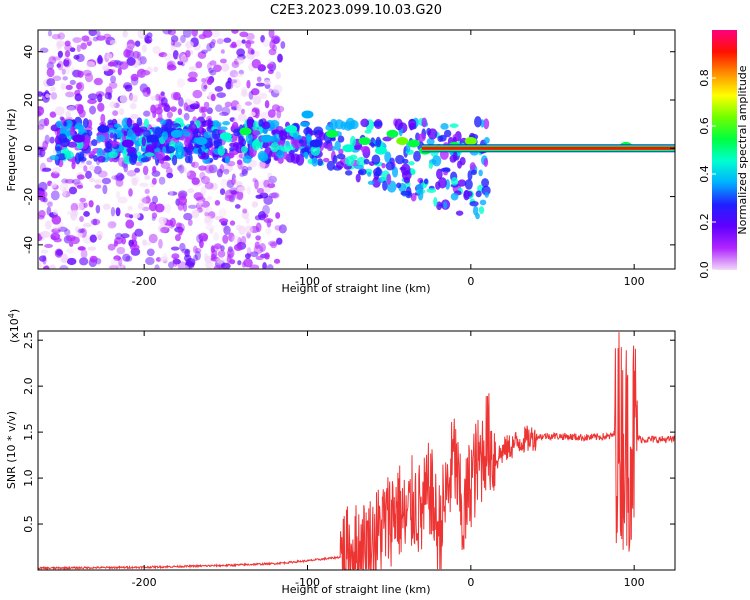 Image resolution: width=750 pixels, height=600 pixels. Describe the element at coordinates (704, 270) in the screenshot. I see `colorbar-tick-label: 0.0` at that location.